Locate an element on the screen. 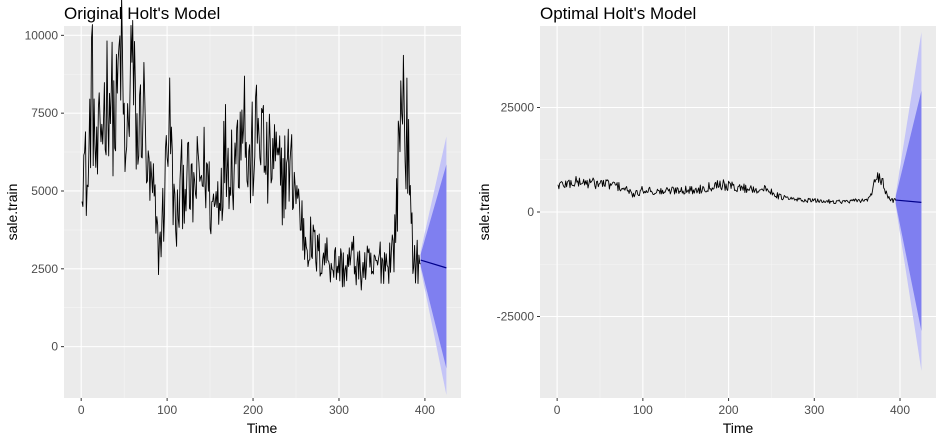 Image resolution: width=937 pixels, height=443 pixels. chart-title: Original Holt's Model is located at coordinates (142, 13).